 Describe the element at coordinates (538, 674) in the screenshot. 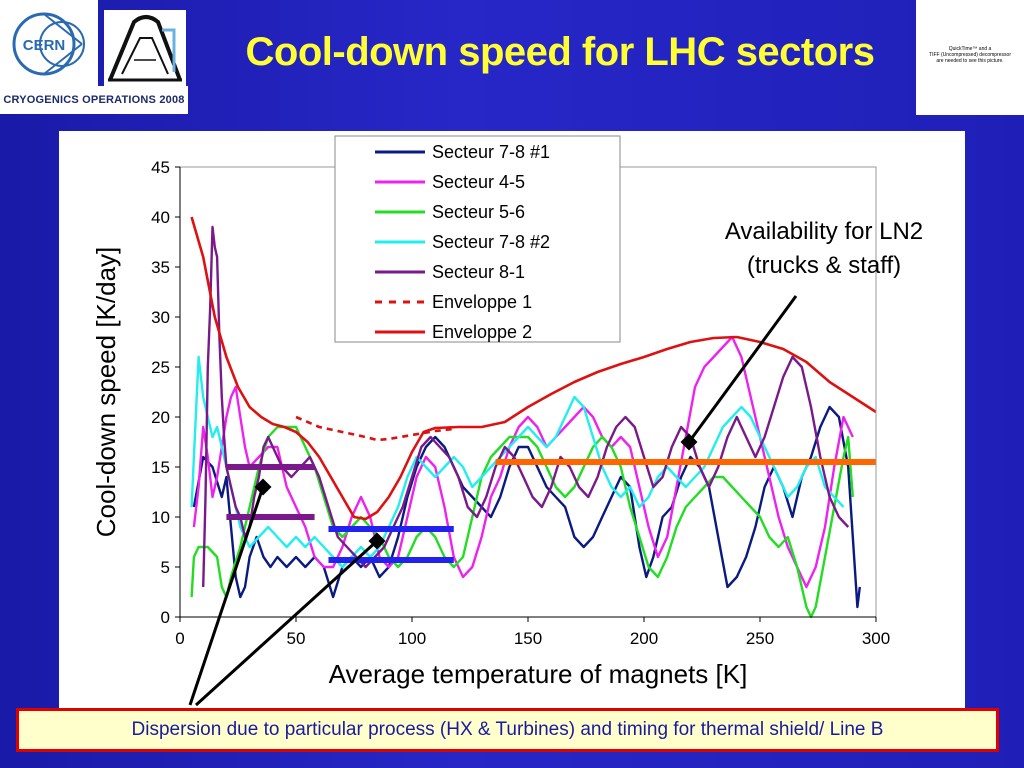

I see `x-axis-label: Average temperature of magnets [K]` at that location.